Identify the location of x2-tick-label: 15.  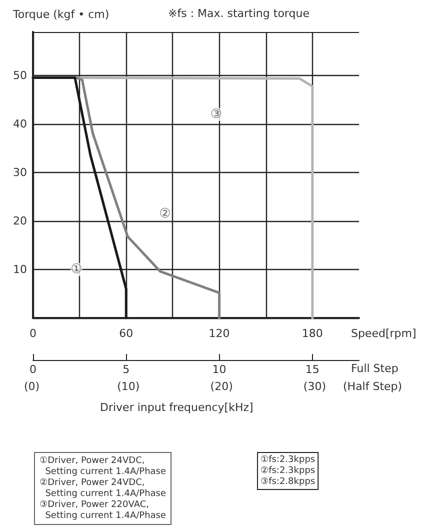
(312, 369).